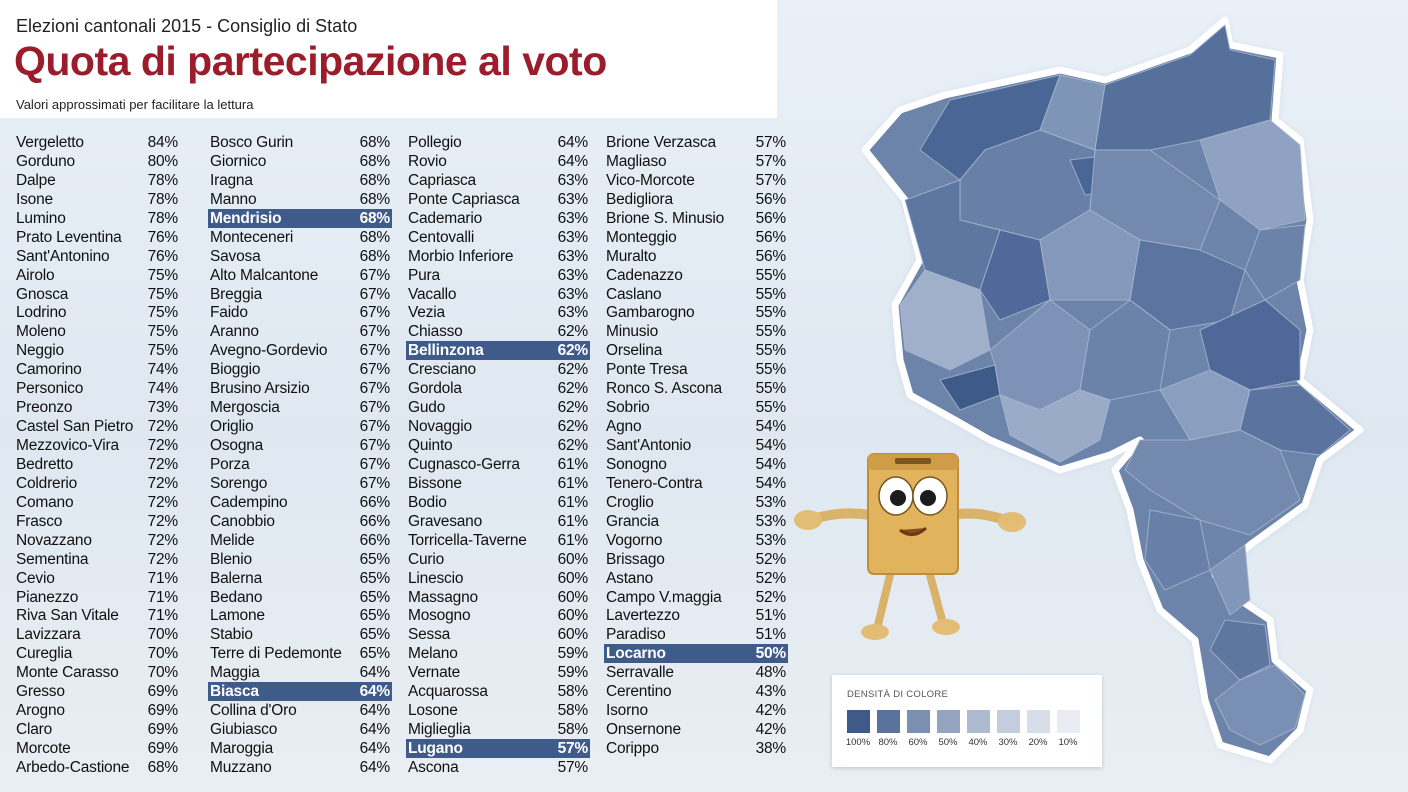 The image size is (1408, 792). Describe the element at coordinates (239, 483) in the screenshot. I see `municipality-name: Sorengo` at that location.